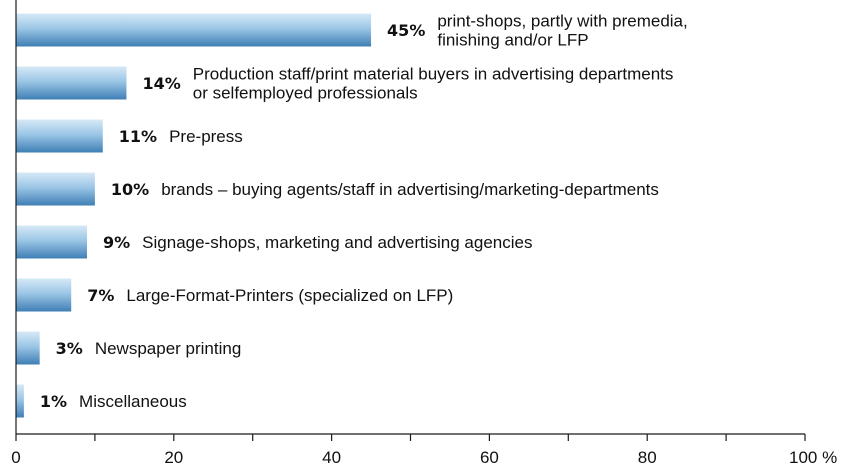  What do you see at coordinates (813, 457) in the screenshot?
I see `x-tick-label-100: 100 %` at bounding box center [813, 457].